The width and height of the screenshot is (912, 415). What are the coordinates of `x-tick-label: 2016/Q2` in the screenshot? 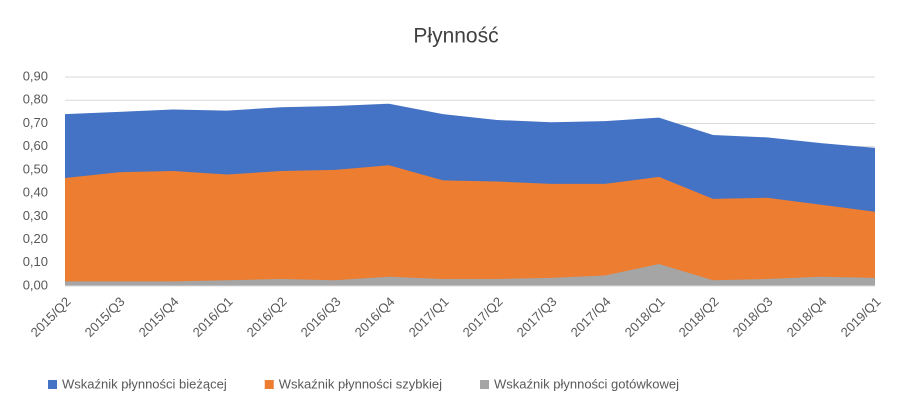 It's located at (267, 317).